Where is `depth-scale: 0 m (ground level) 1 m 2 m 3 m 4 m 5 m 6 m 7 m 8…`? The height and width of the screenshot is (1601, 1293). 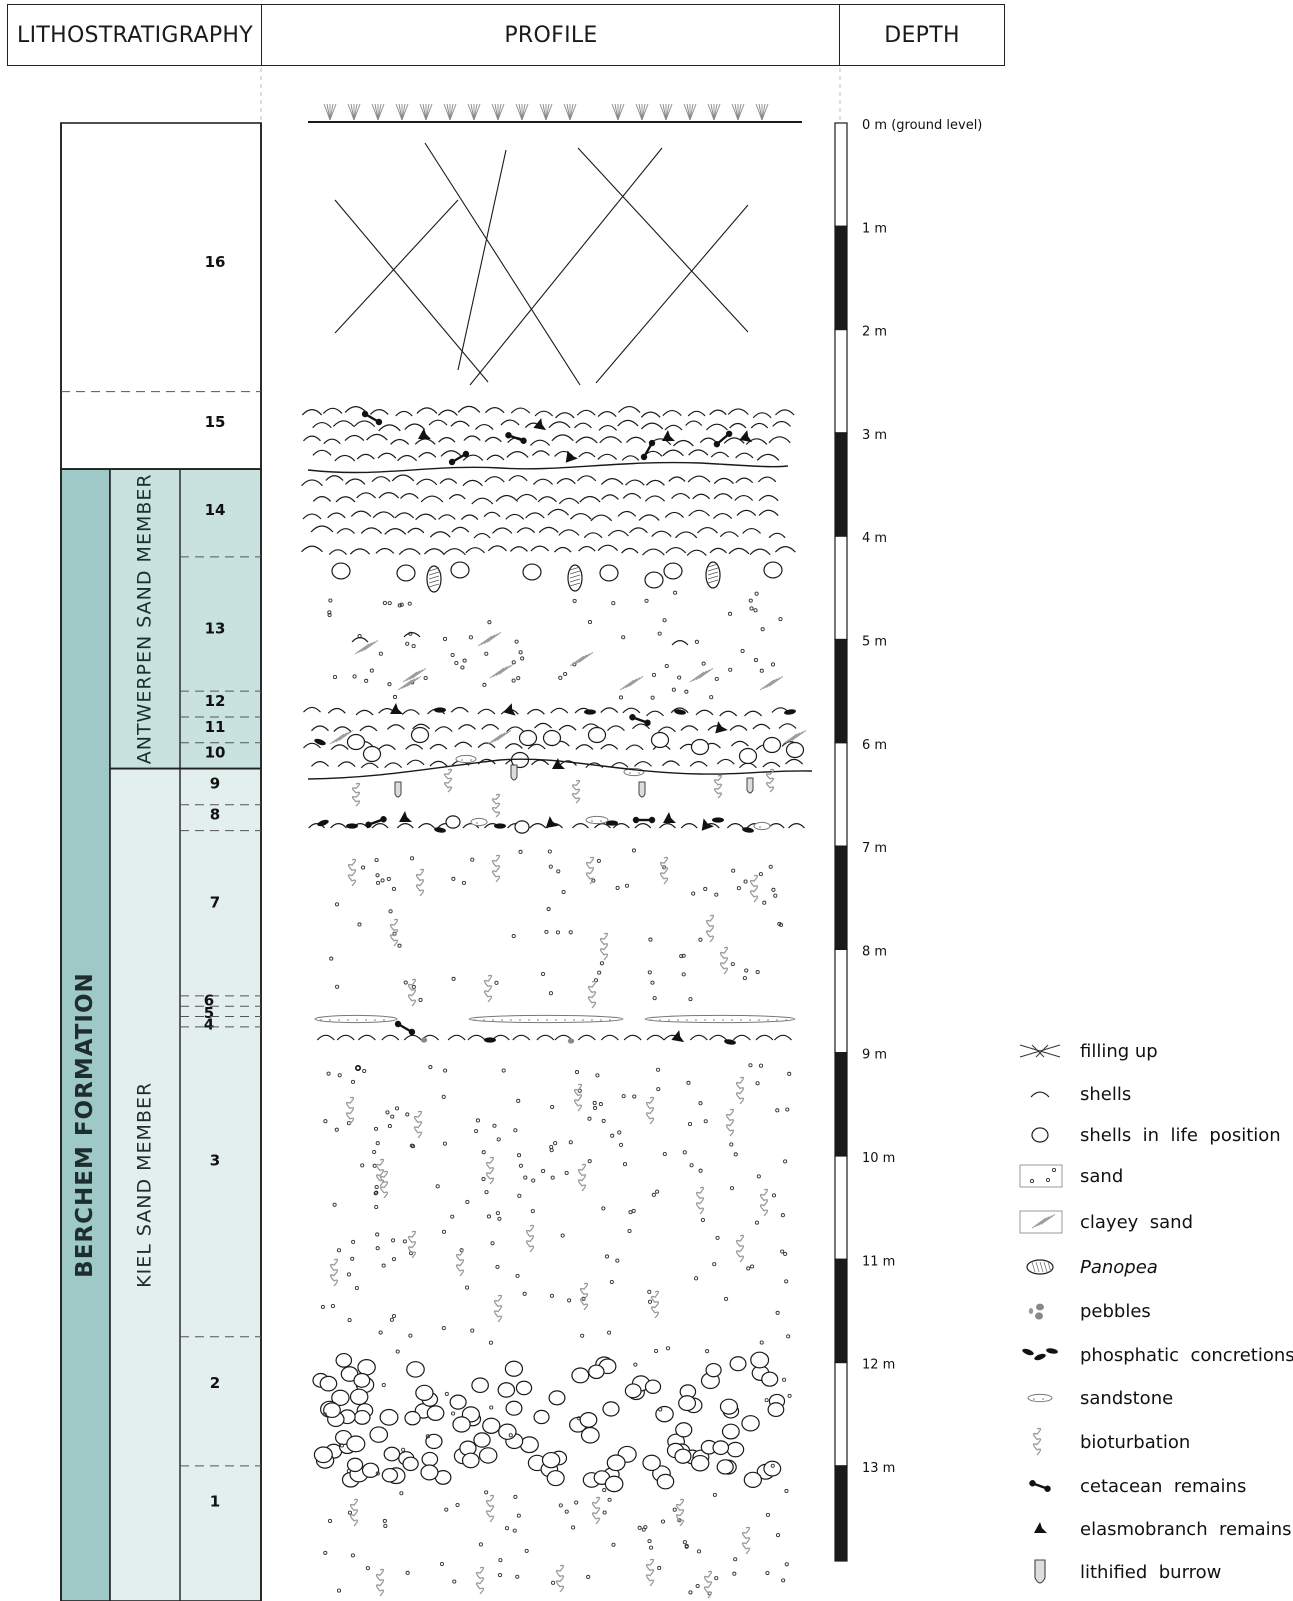 depth-scale: 0 m (ground level) 1 m 2 m 3 m 4 m 5 m 6 m 7 m 8… is located at coordinates (908, 840).